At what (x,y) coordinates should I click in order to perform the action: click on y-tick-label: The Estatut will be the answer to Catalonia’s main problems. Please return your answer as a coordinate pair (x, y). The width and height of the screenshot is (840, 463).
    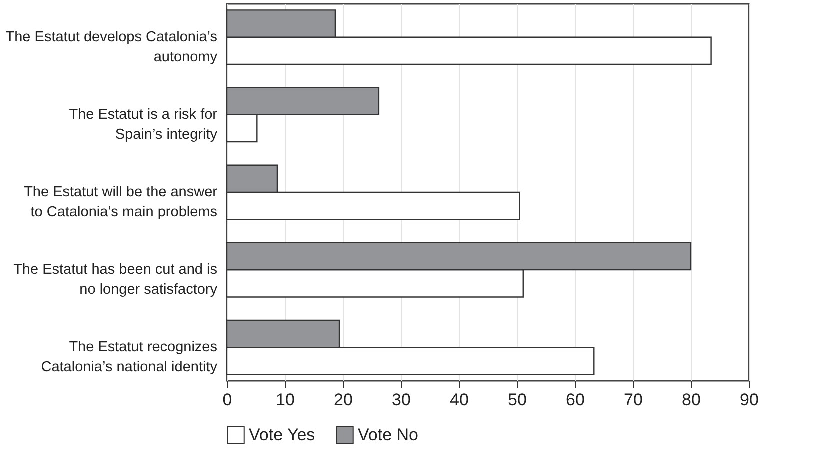
    Looking at the image, I should click on (121, 202).